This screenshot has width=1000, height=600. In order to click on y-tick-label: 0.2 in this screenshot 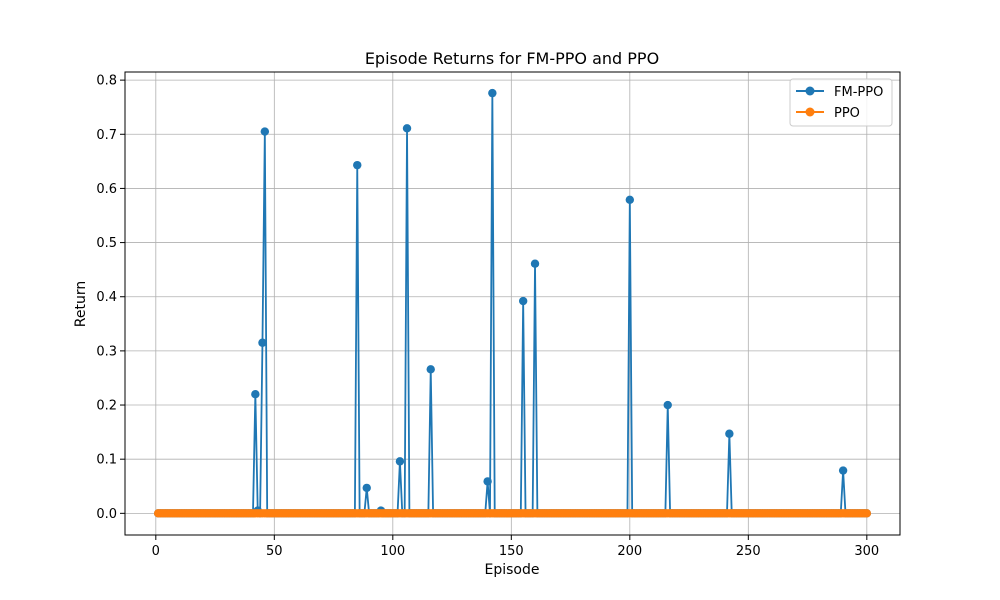, I will do `click(106, 406)`.